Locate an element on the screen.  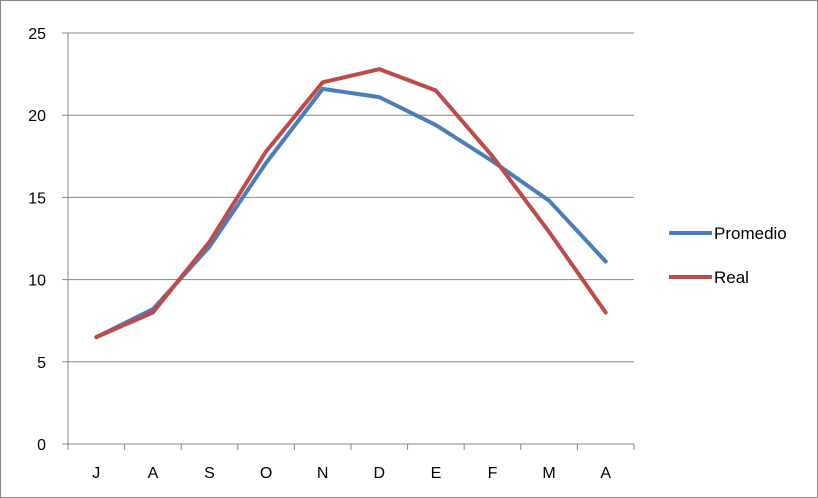
x-tick-label: O is located at coordinates (266, 473).